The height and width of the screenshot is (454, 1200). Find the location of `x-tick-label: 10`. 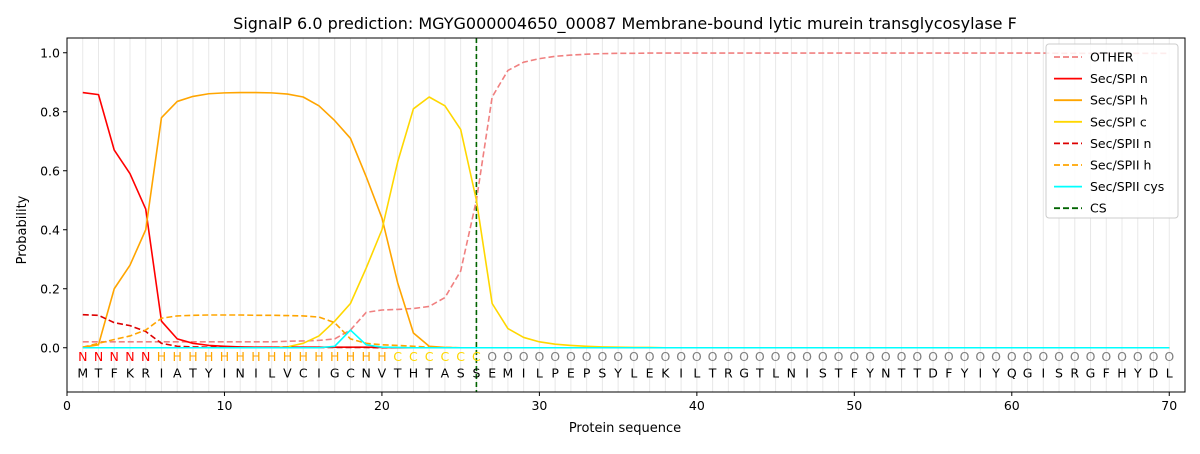

x-tick-label: 10 is located at coordinates (225, 405).